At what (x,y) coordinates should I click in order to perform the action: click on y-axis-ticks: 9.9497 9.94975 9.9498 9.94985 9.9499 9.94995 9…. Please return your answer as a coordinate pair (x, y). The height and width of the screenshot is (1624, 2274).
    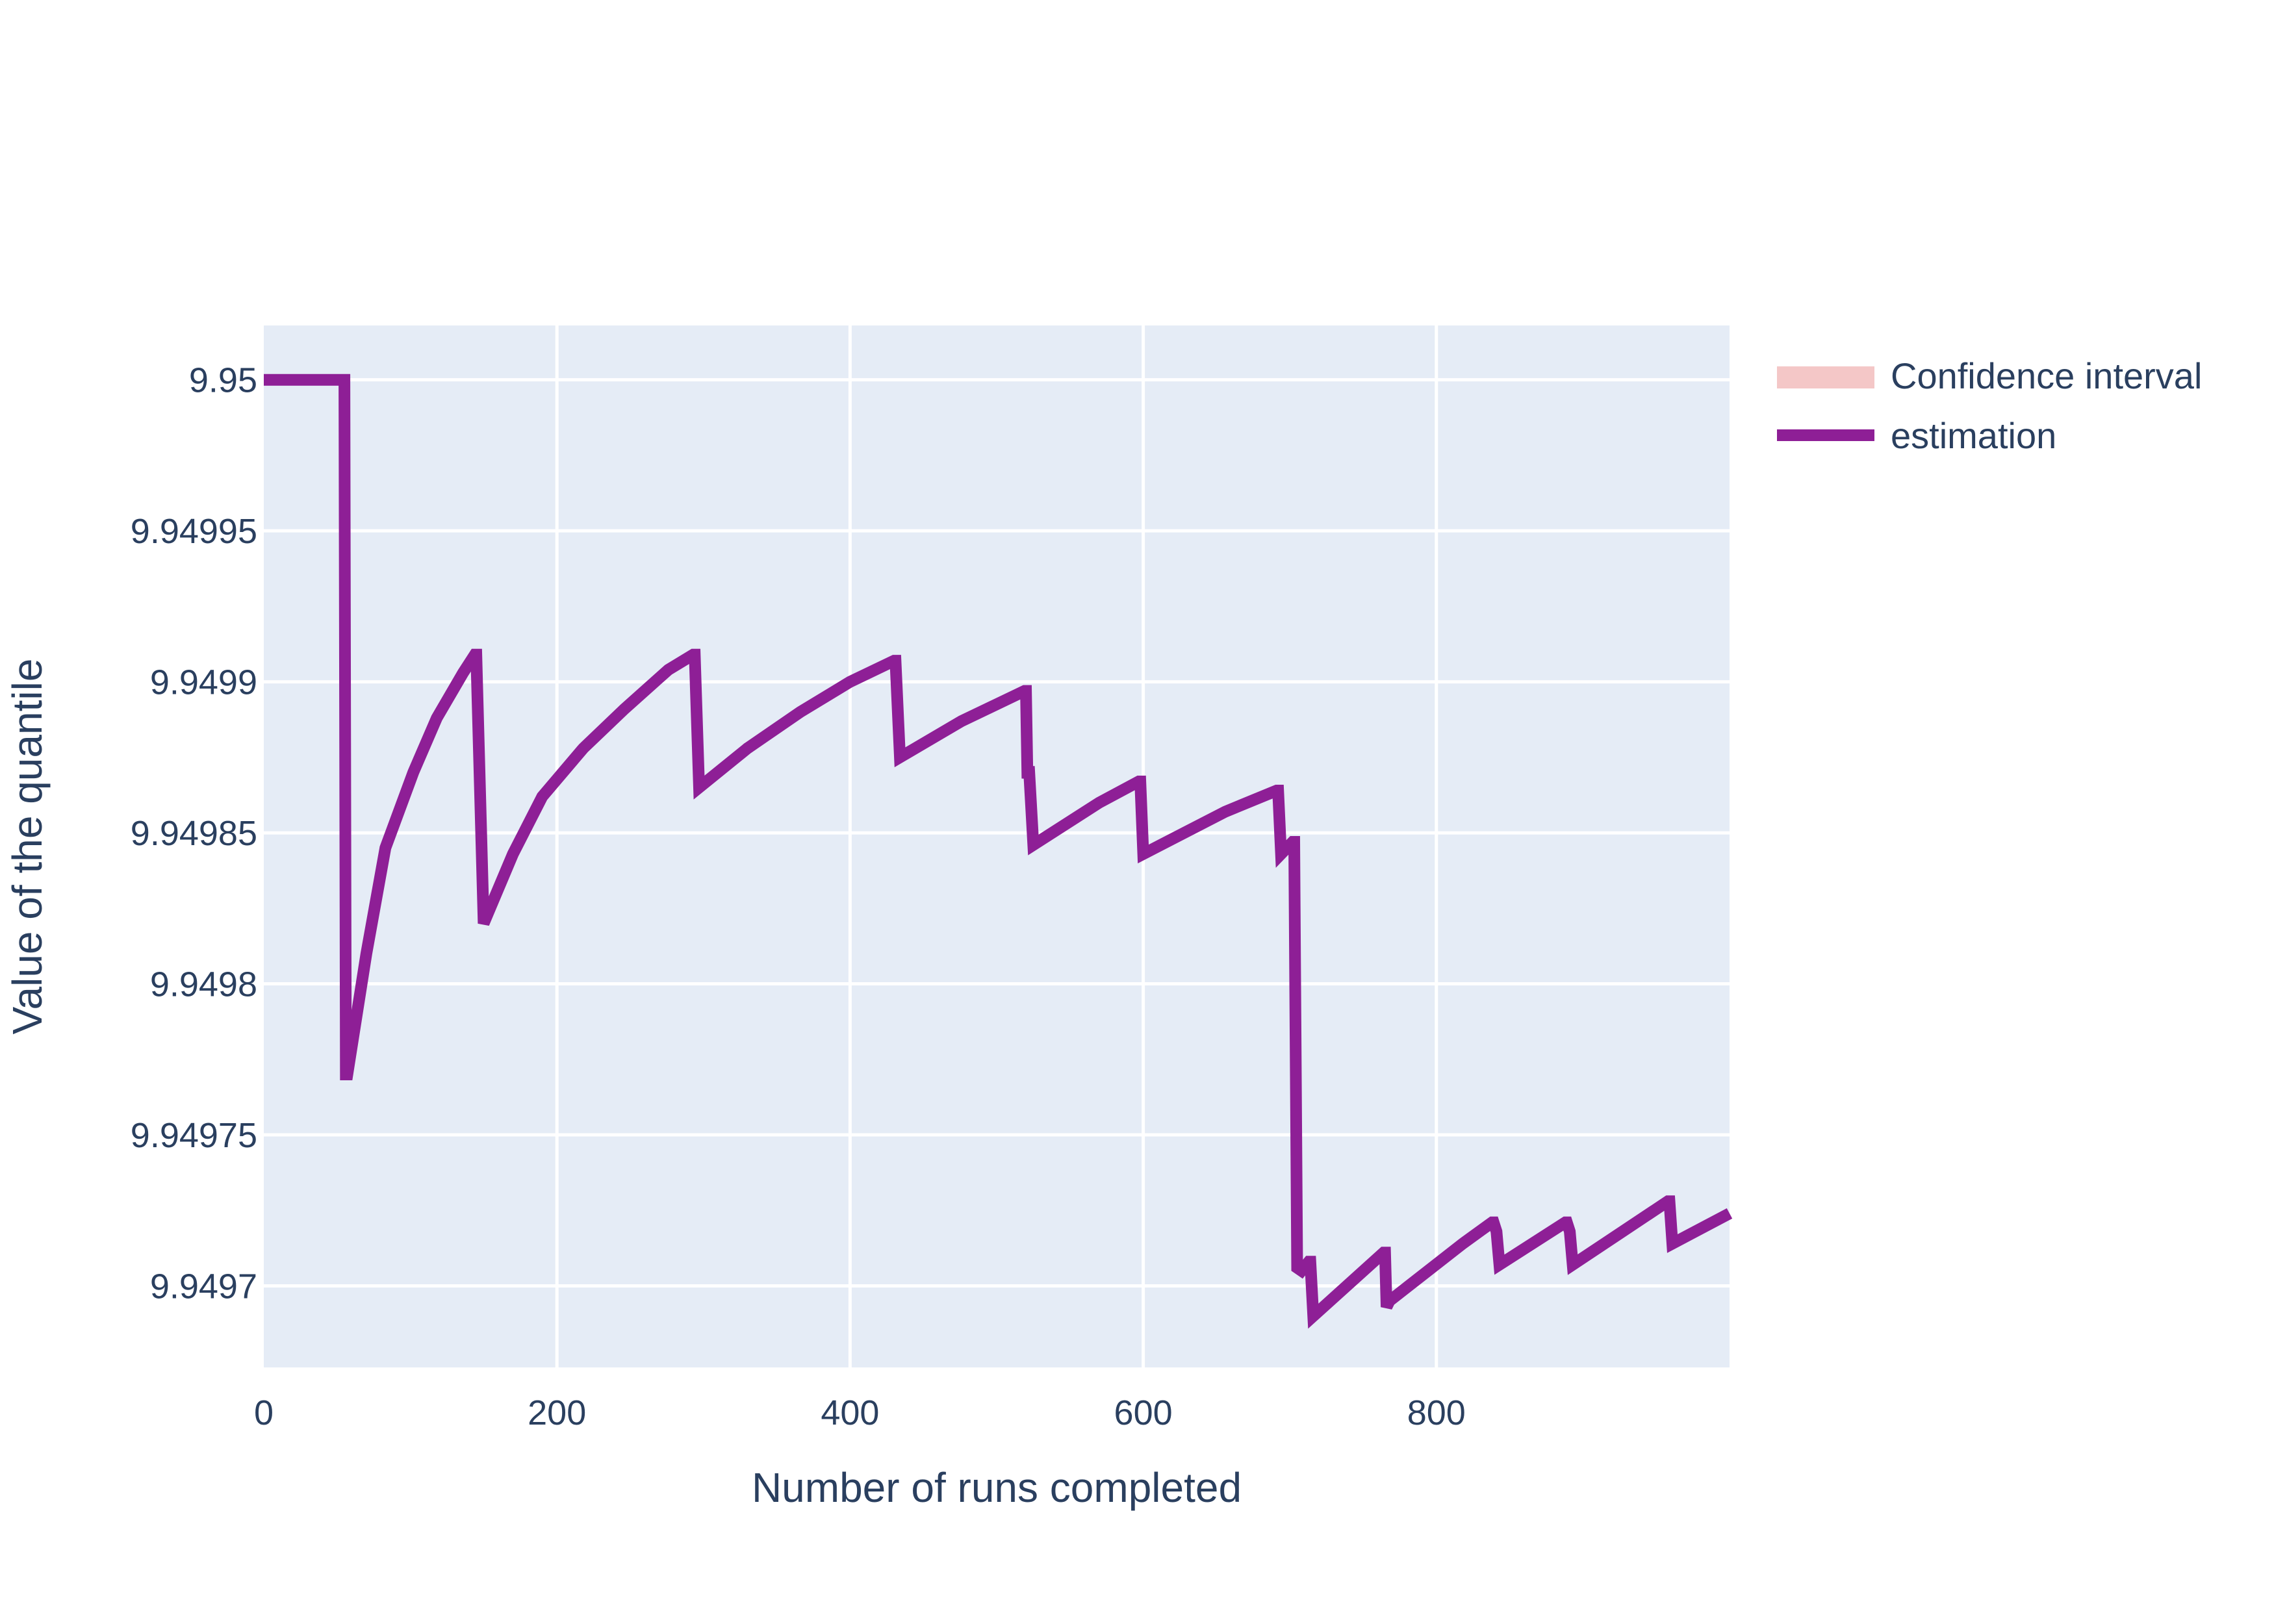
    Looking at the image, I should click on (194, 833).